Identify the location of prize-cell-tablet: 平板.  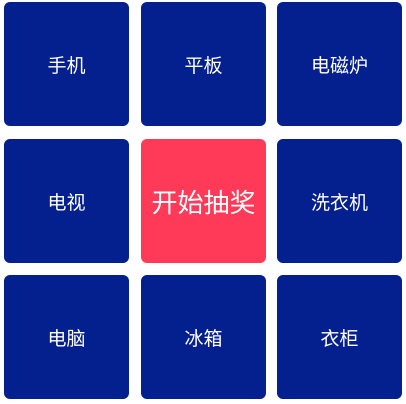
(203, 64).